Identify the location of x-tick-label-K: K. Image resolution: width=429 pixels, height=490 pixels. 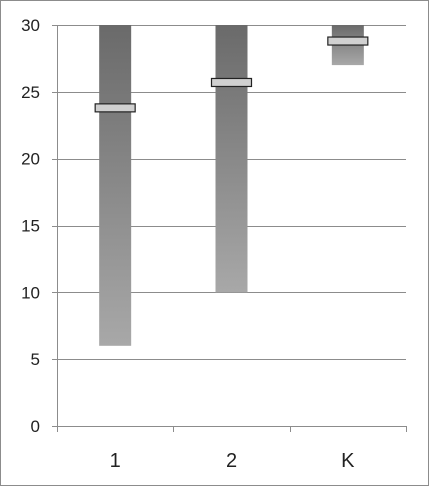
(348, 461).